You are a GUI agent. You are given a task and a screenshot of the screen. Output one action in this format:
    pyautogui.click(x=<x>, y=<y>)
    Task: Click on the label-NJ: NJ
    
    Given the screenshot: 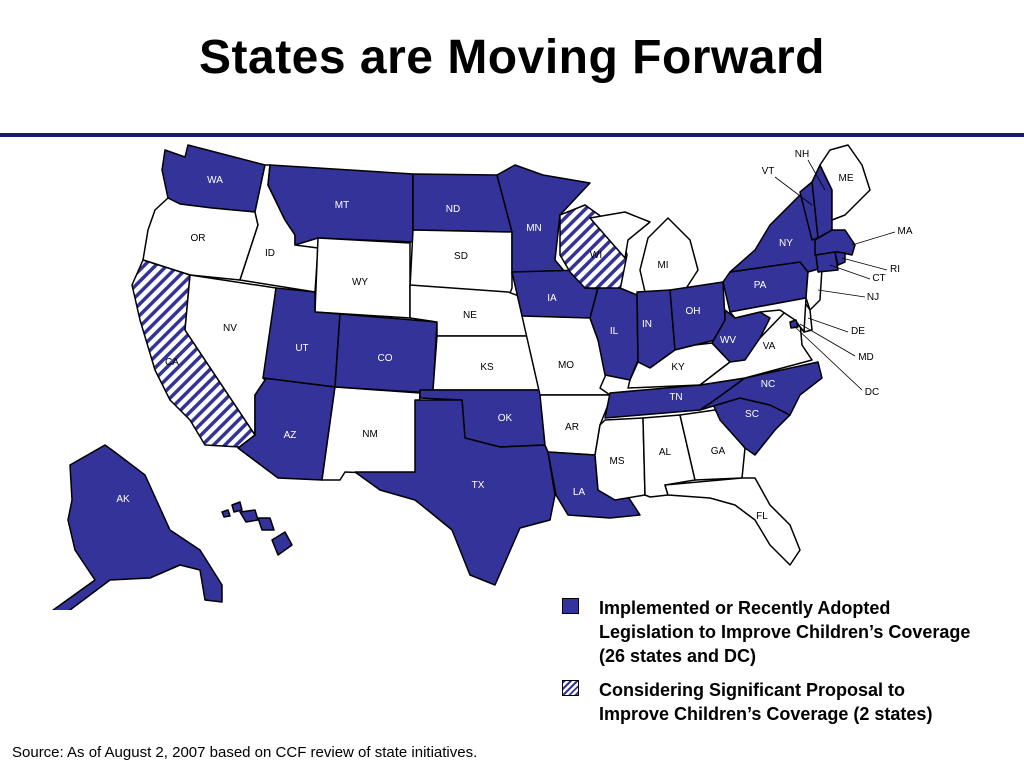 What is the action you would take?
    pyautogui.click(x=873, y=297)
    